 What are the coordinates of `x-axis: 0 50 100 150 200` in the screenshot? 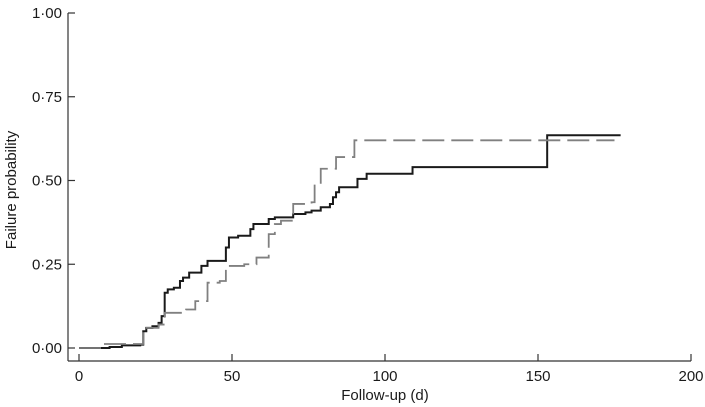 It's located at (386, 369).